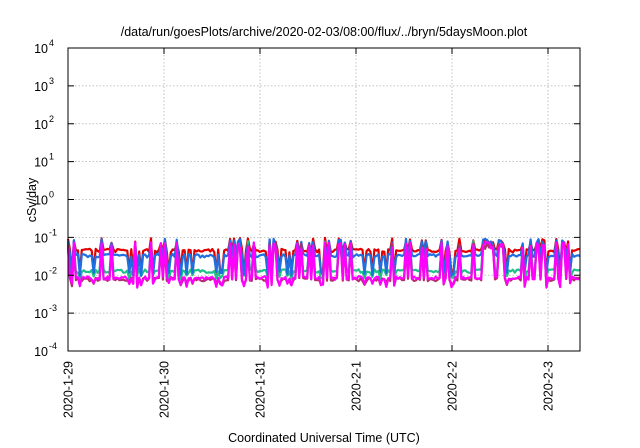  I want to click on x-tick-label: 2020-2-1, so click(357, 386).